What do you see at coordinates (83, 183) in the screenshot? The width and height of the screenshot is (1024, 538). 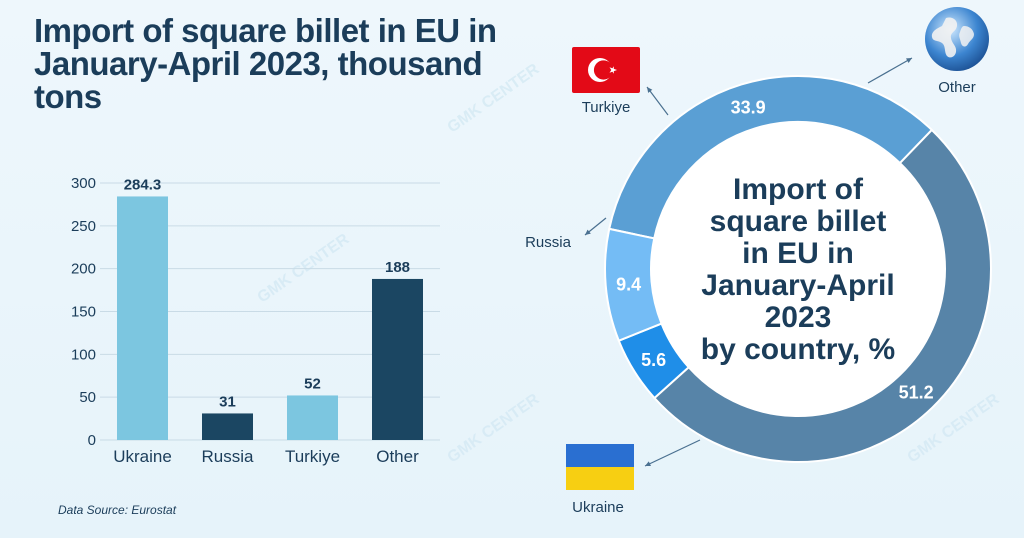 I see `y-tick-label: 300` at bounding box center [83, 183].